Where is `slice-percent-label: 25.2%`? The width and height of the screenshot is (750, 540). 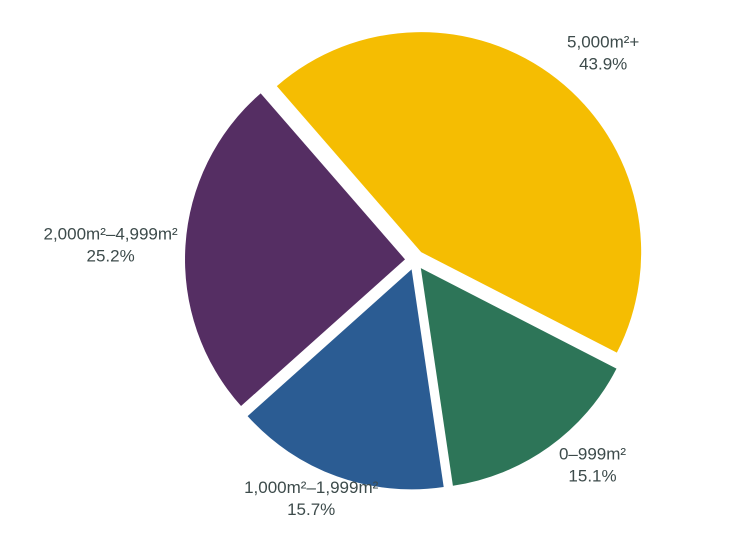
slice-percent-label: 25.2% is located at coordinates (110, 255).